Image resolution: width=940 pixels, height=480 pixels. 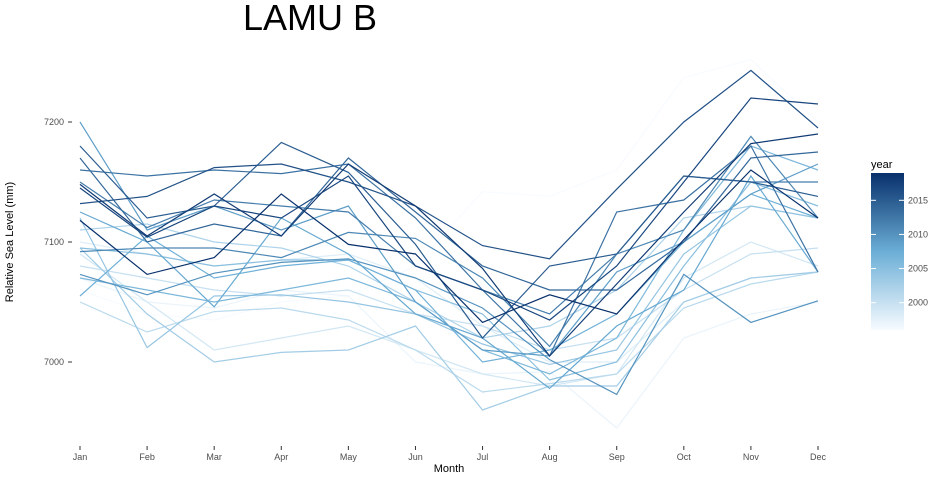 I want to click on x-axis: Jan Feb Mar Apr May Jun Jul Aug Sep Oct Nov Dec, so click(x=450, y=454).